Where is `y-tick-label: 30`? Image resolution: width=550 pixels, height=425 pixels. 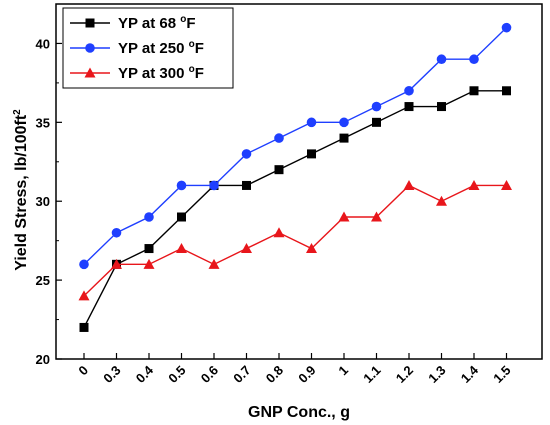
y-tick-label: 30 is located at coordinates (43, 201).